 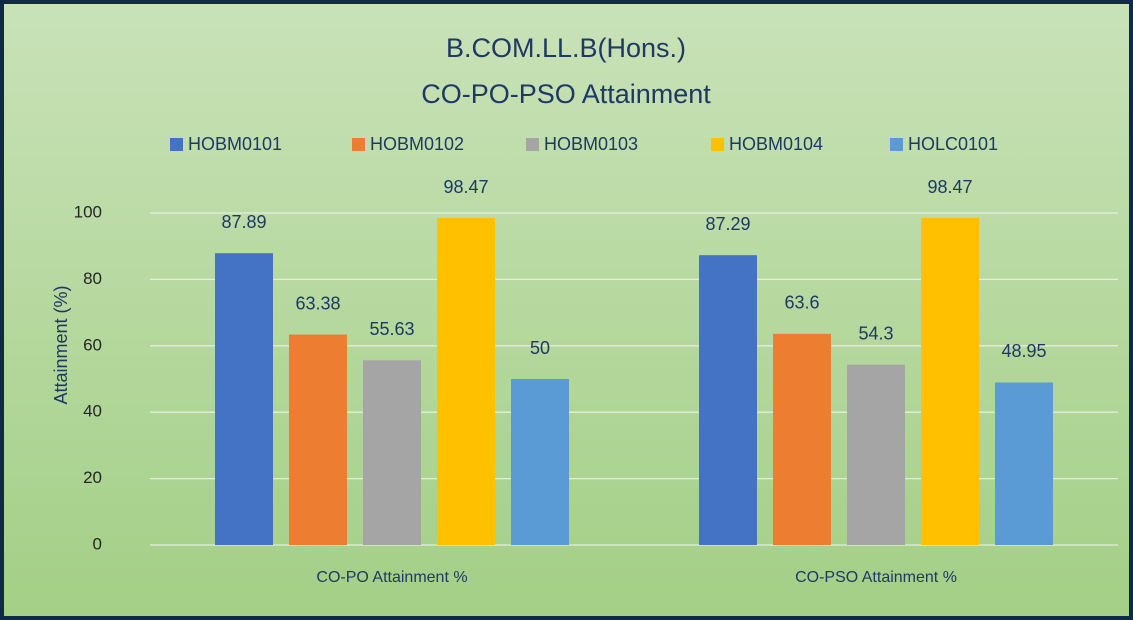 What do you see at coordinates (317, 303) in the screenshot?
I see `data-label: 63.38` at bounding box center [317, 303].